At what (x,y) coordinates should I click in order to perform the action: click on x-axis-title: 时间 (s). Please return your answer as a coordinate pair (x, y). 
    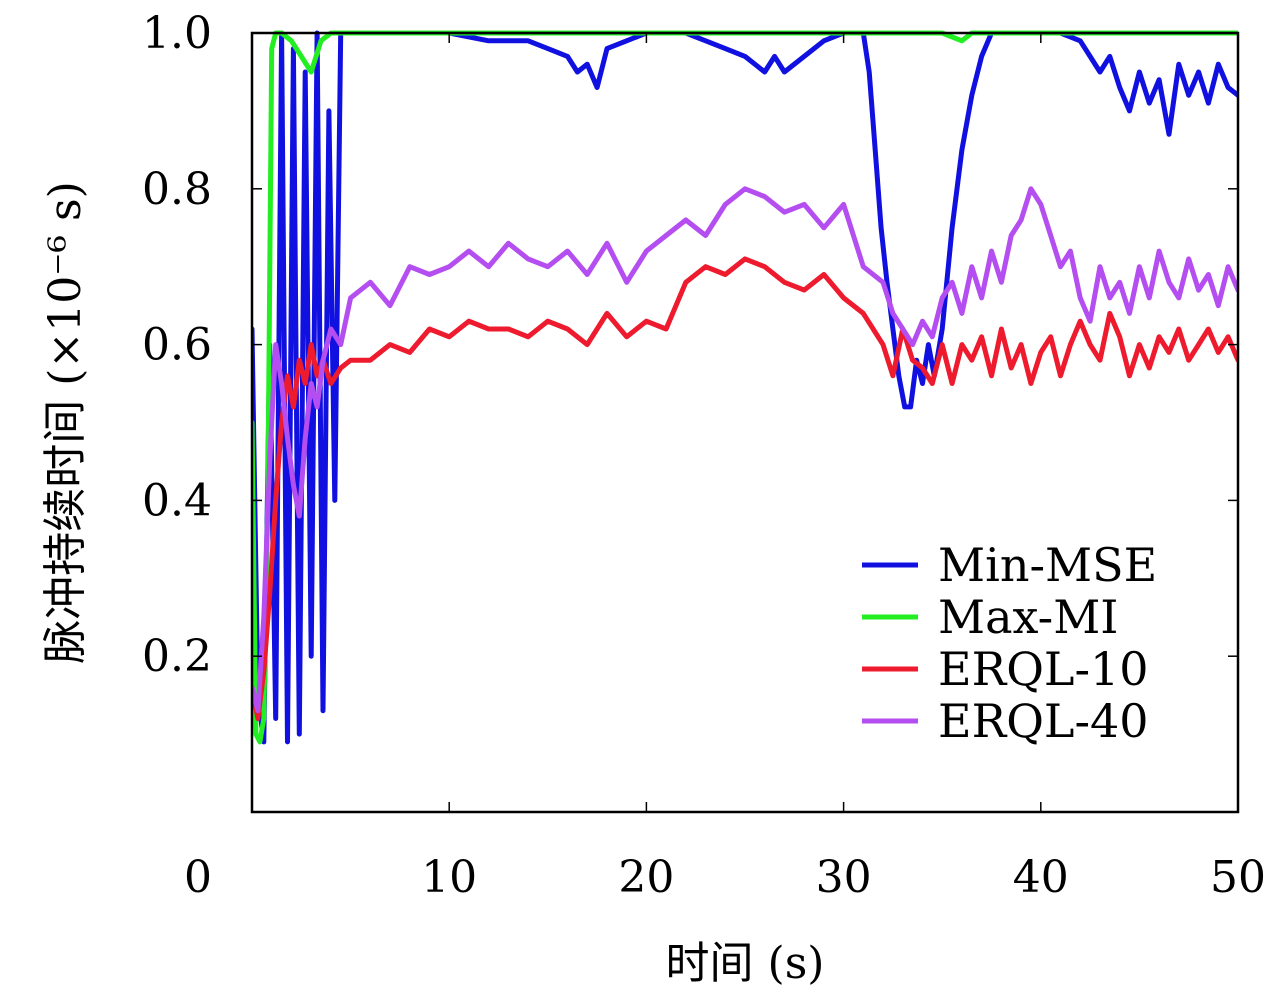
    Looking at the image, I should click on (745, 963).